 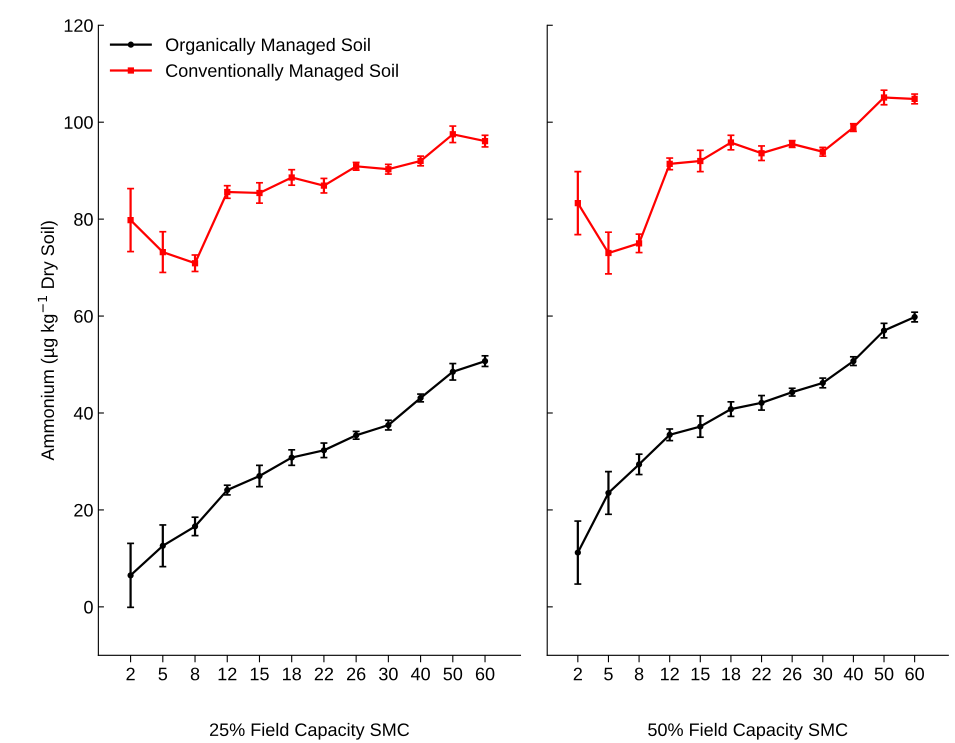 I want to click on y-tick-label: 100, so click(x=78, y=122).